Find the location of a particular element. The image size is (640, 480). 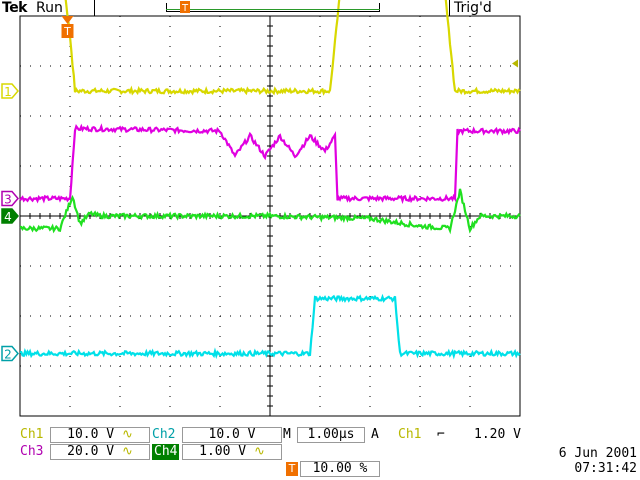

ch3-scale-box: 20.0 V ∿ is located at coordinates (100, 452).